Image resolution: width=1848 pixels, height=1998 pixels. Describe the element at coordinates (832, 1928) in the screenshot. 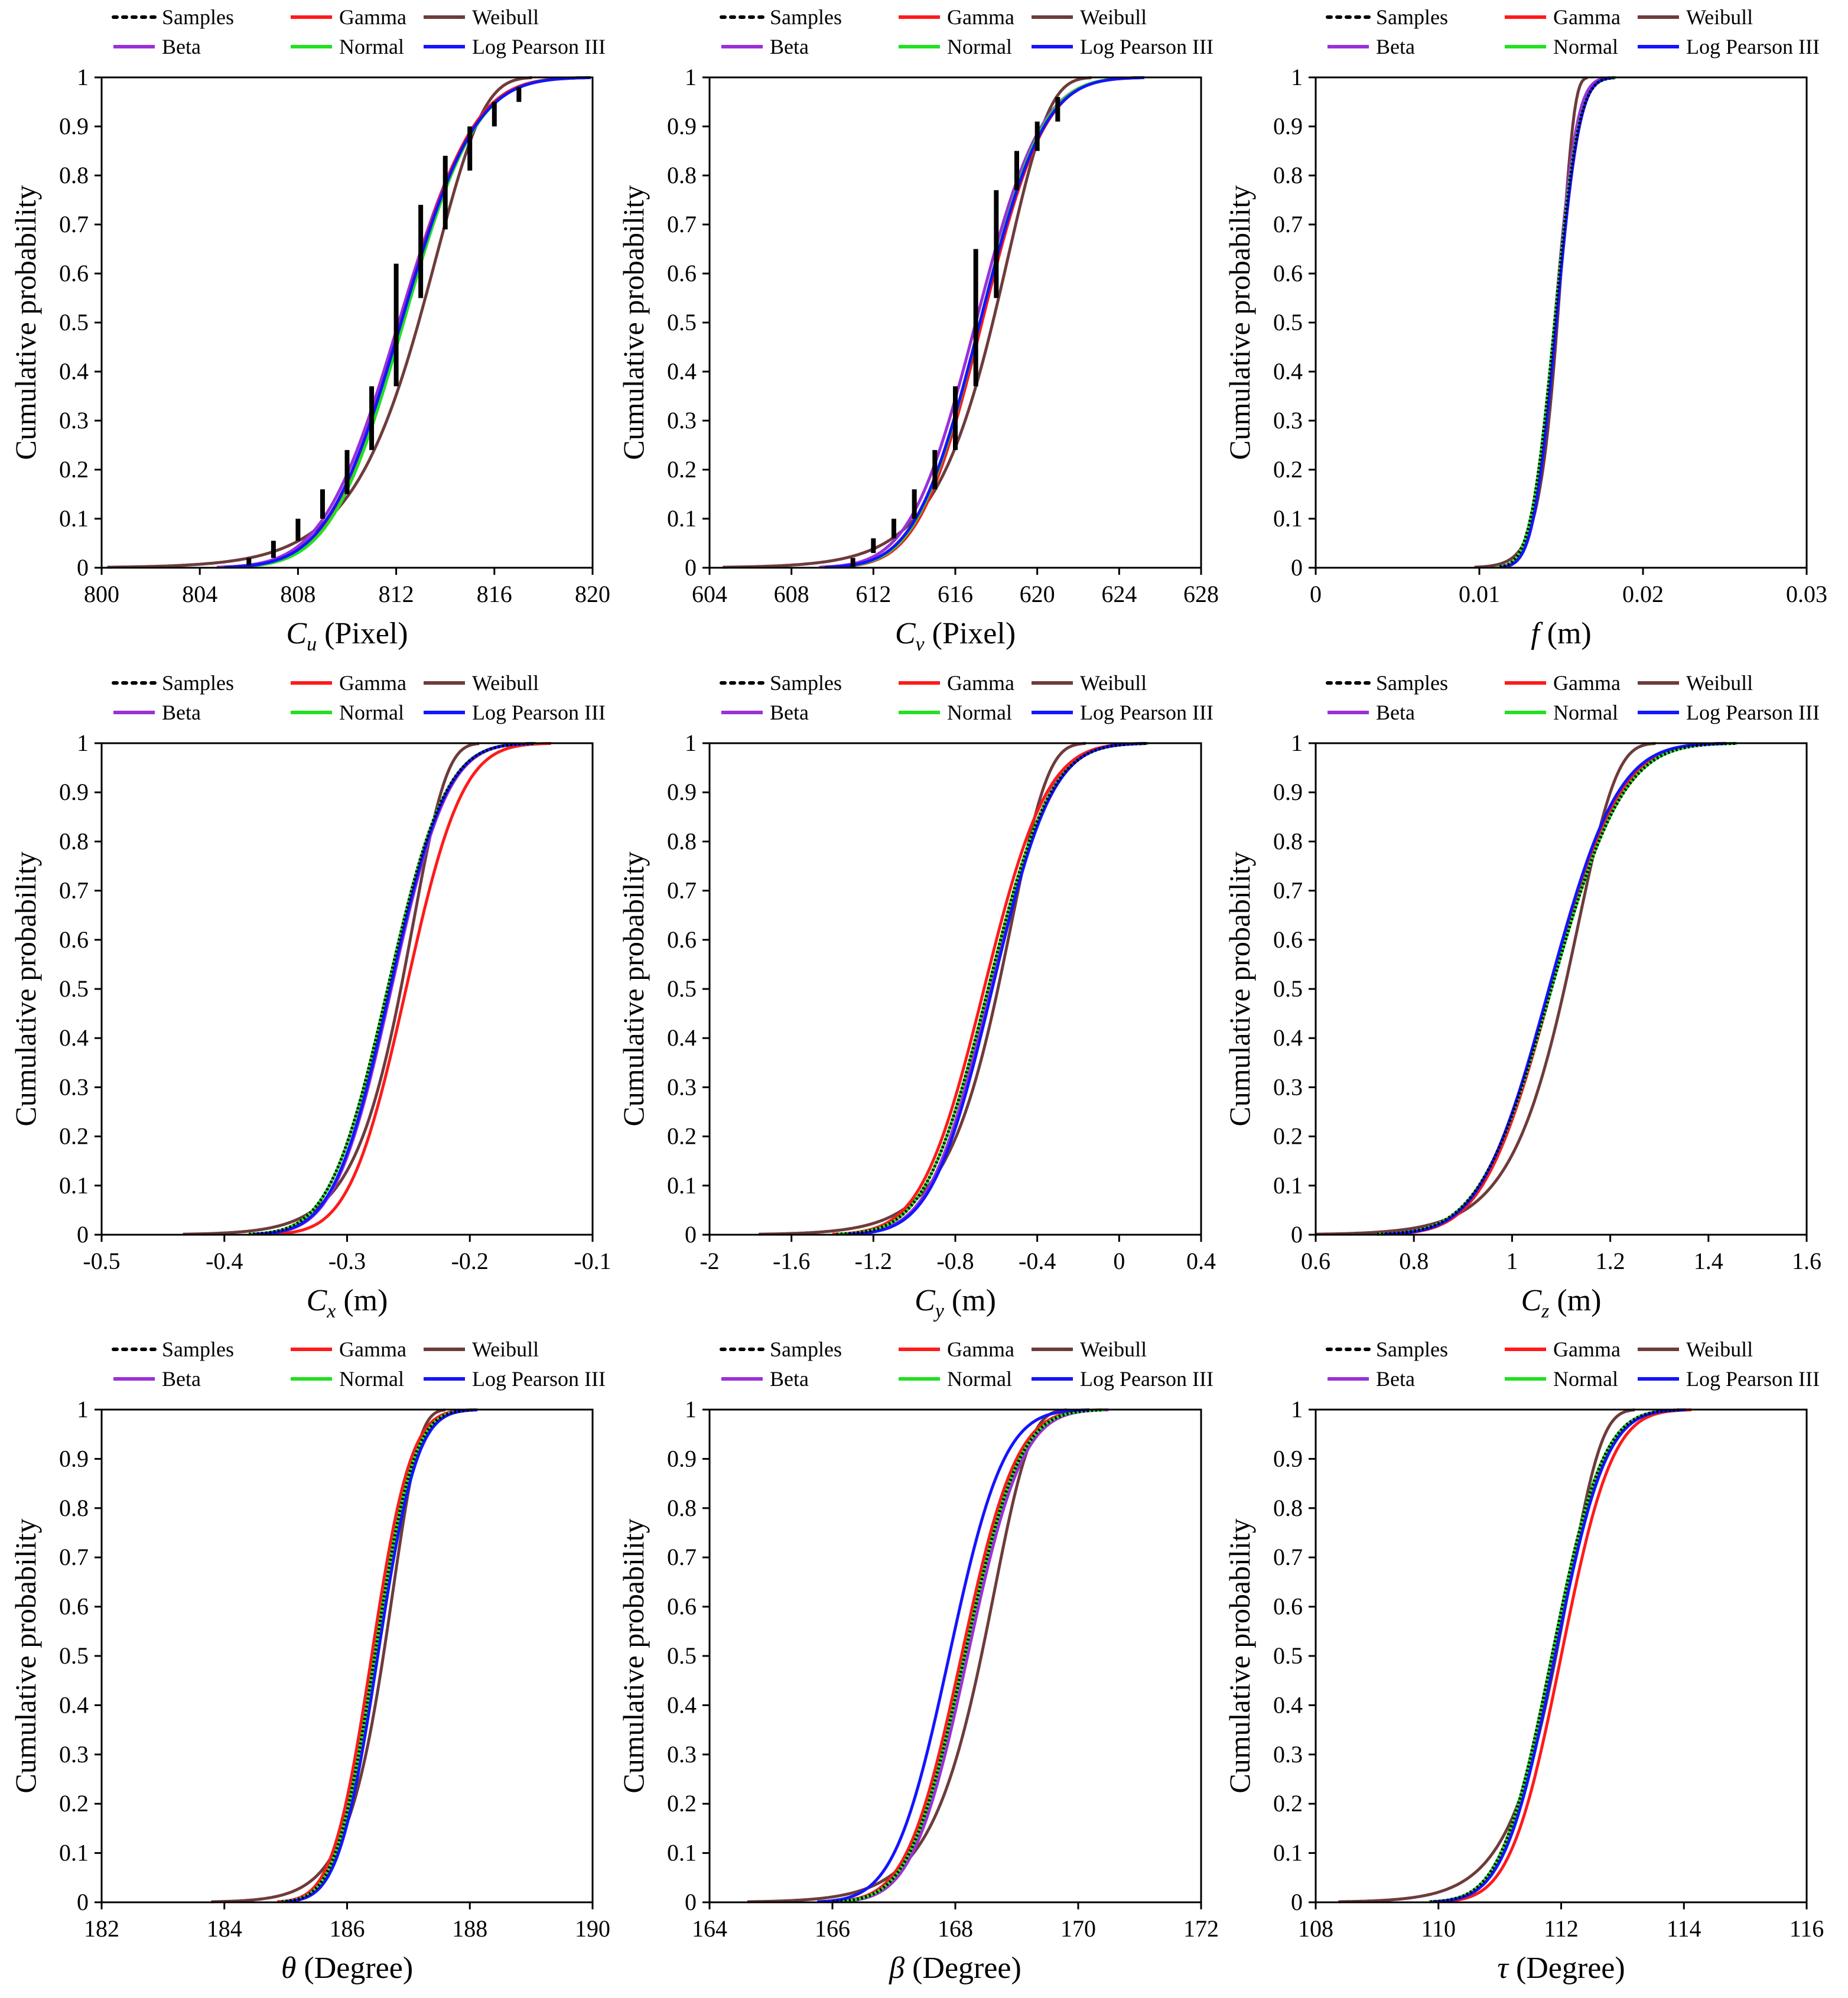

I see `x-tick-label: 166` at that location.